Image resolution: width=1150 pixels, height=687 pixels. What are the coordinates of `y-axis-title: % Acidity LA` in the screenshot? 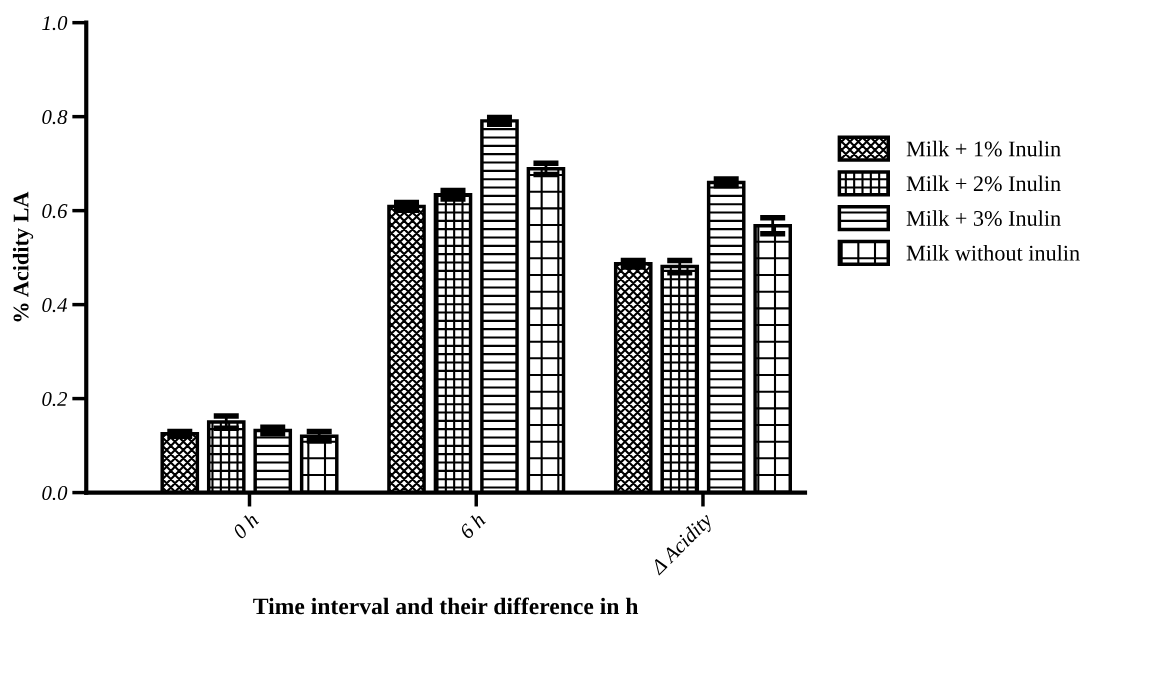 It's located at (23, 256).